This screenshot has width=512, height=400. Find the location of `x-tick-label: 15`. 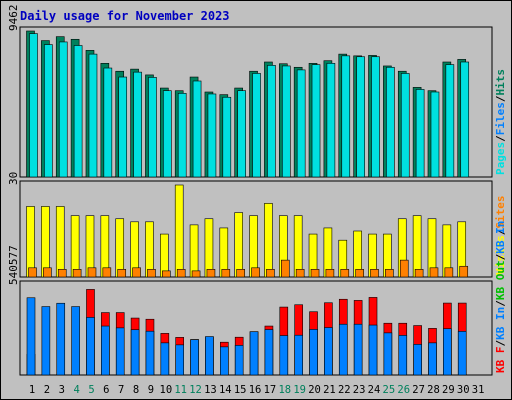

x-tick-label: 15 is located at coordinates (240, 390).